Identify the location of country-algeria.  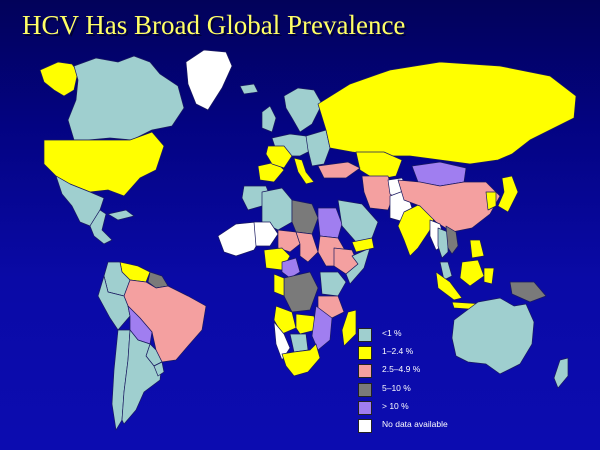
(277, 209).